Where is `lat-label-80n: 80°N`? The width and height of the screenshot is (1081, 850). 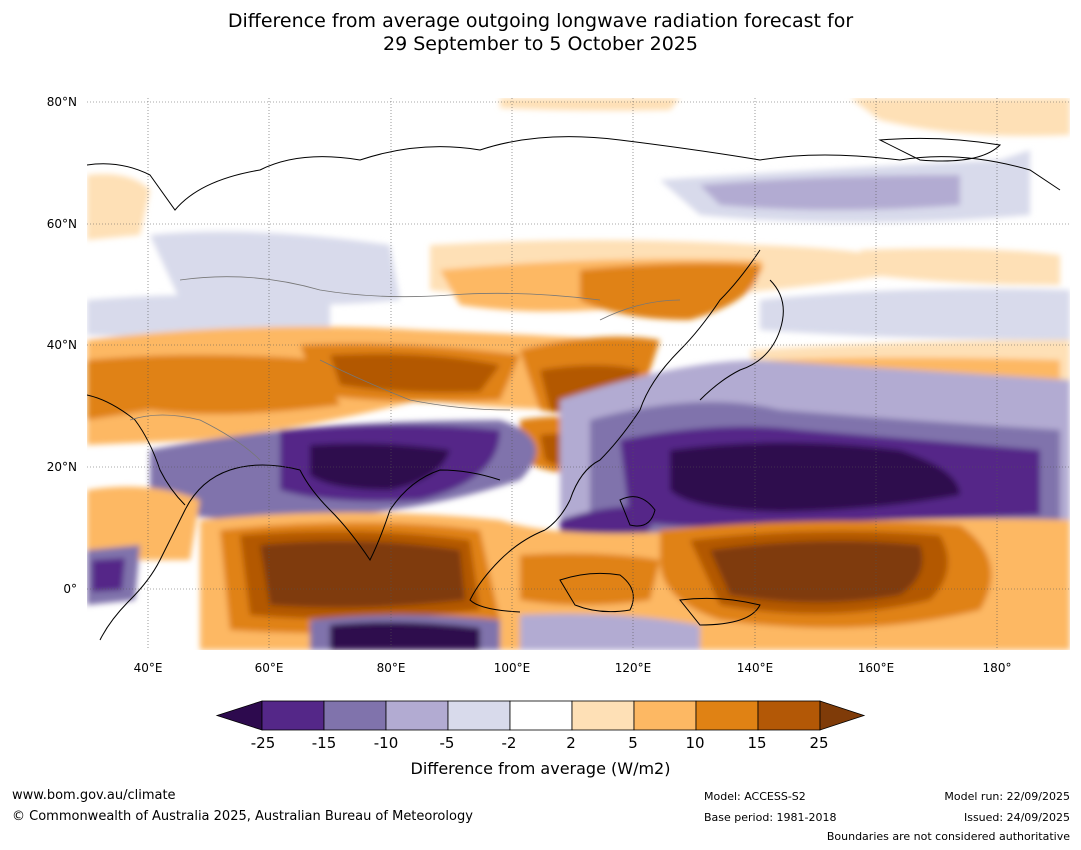
lat-label-80n: 80°N is located at coordinates (61, 102).